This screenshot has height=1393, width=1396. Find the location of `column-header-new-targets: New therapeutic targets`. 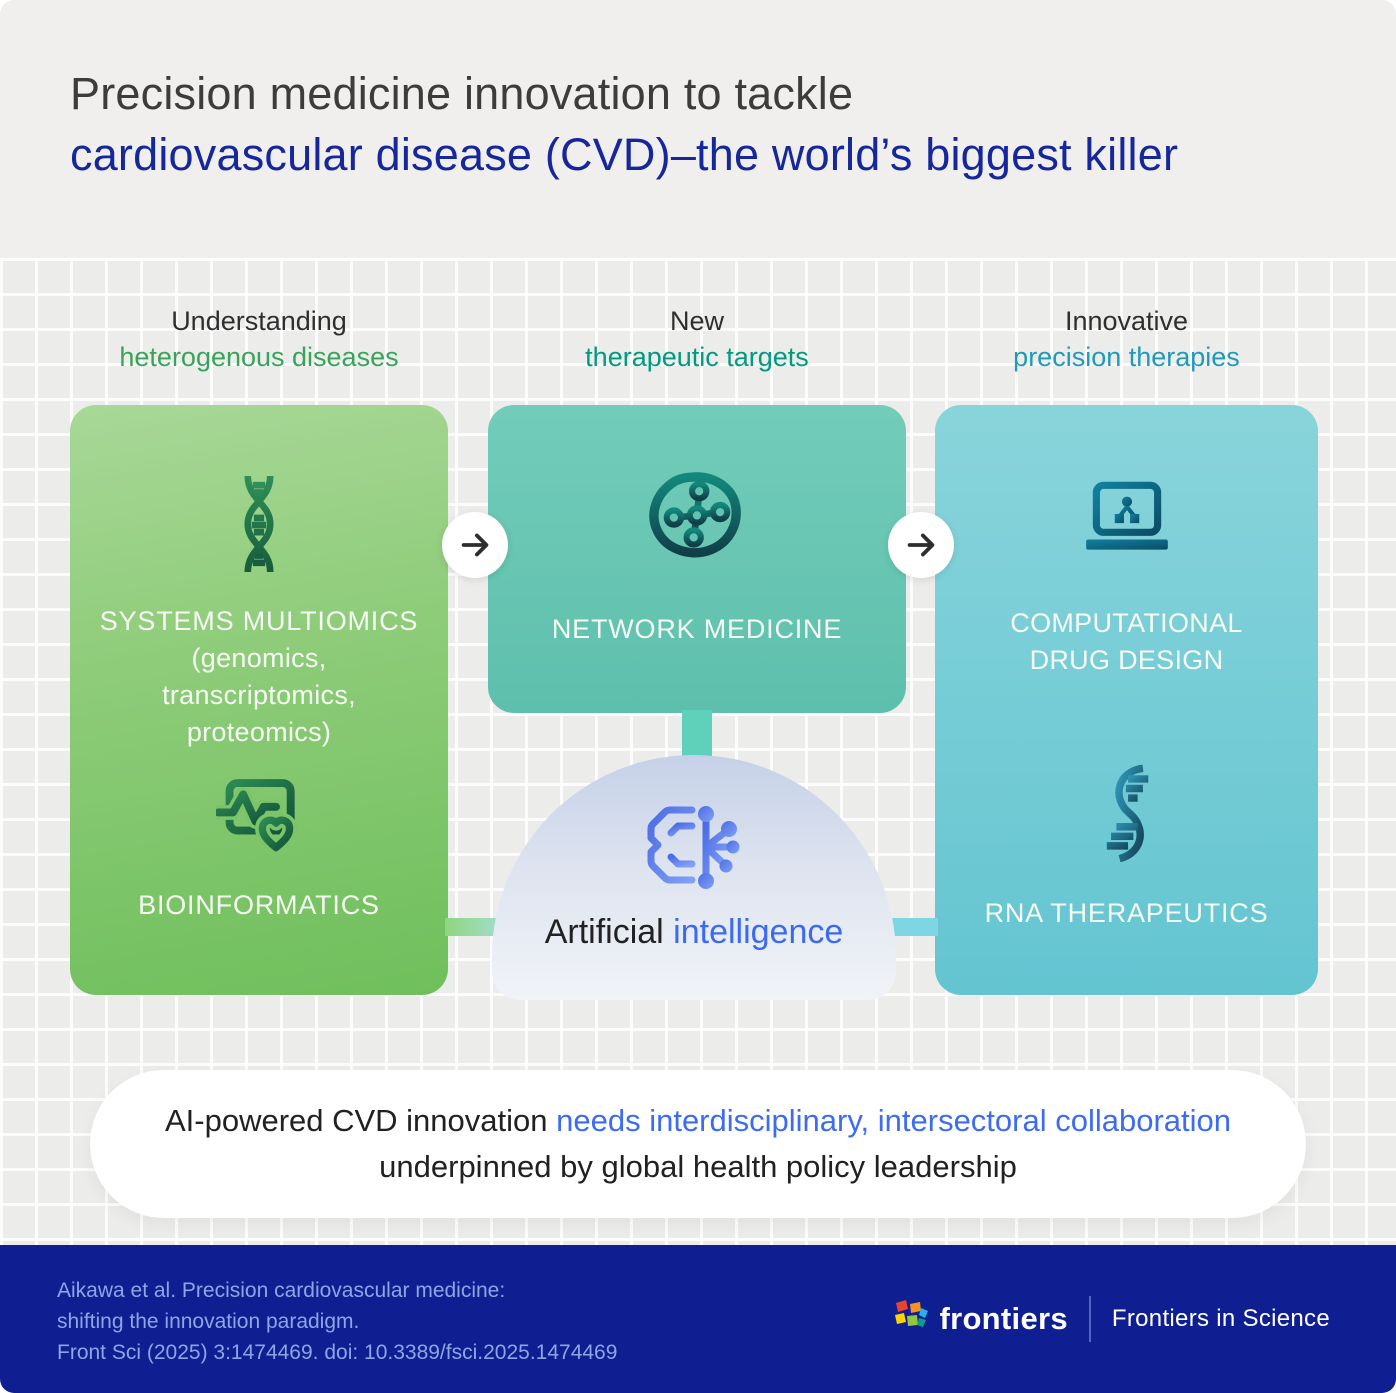

column-header-new-targets: New therapeutic targets is located at coordinates (697, 339).